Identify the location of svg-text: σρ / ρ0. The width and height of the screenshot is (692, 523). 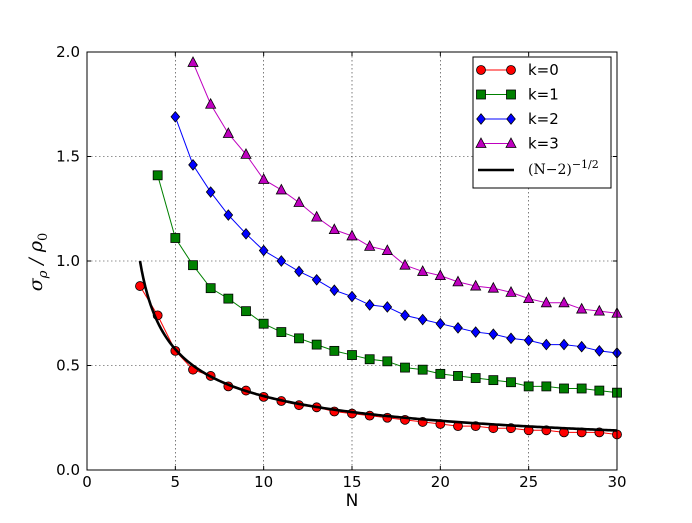
(38, 262).